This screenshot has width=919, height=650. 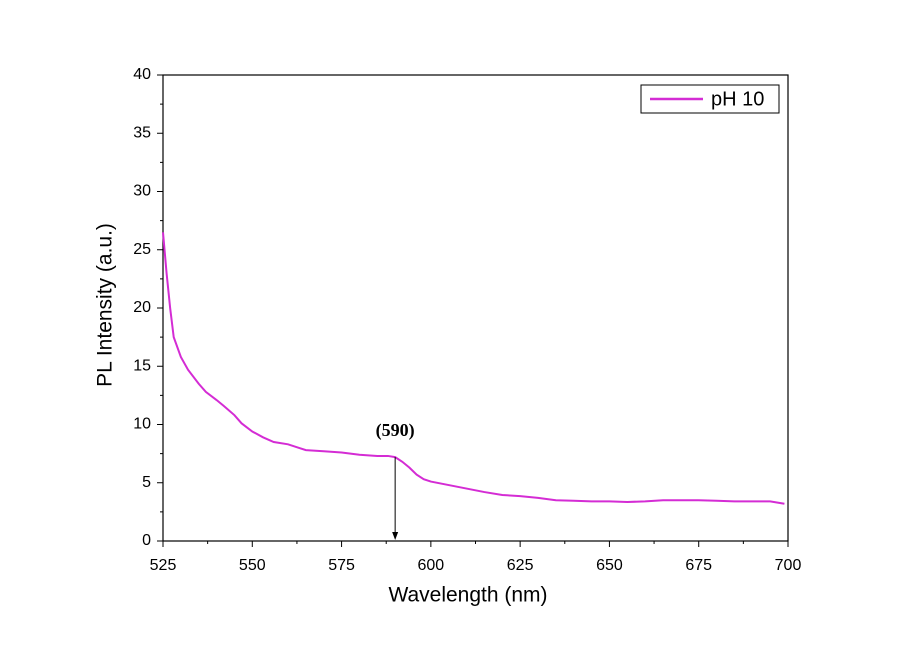 What do you see at coordinates (252, 565) in the screenshot?
I see `x-tick-label: 550` at bounding box center [252, 565].